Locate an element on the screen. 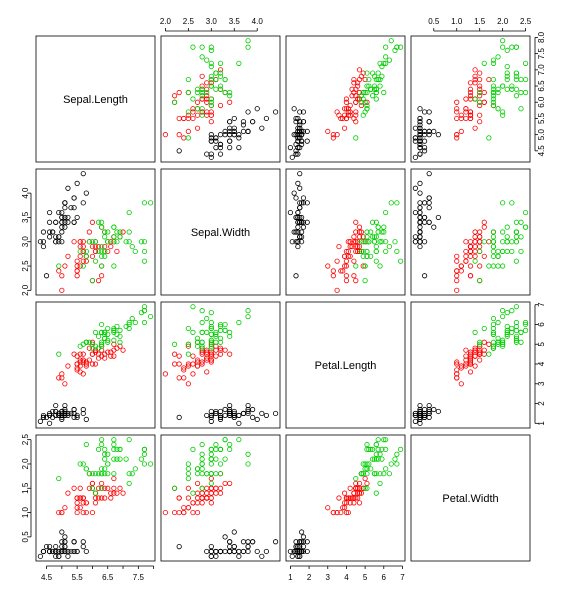 The image size is (567, 602). tick-label: 2.0 is located at coordinates (503, 21).